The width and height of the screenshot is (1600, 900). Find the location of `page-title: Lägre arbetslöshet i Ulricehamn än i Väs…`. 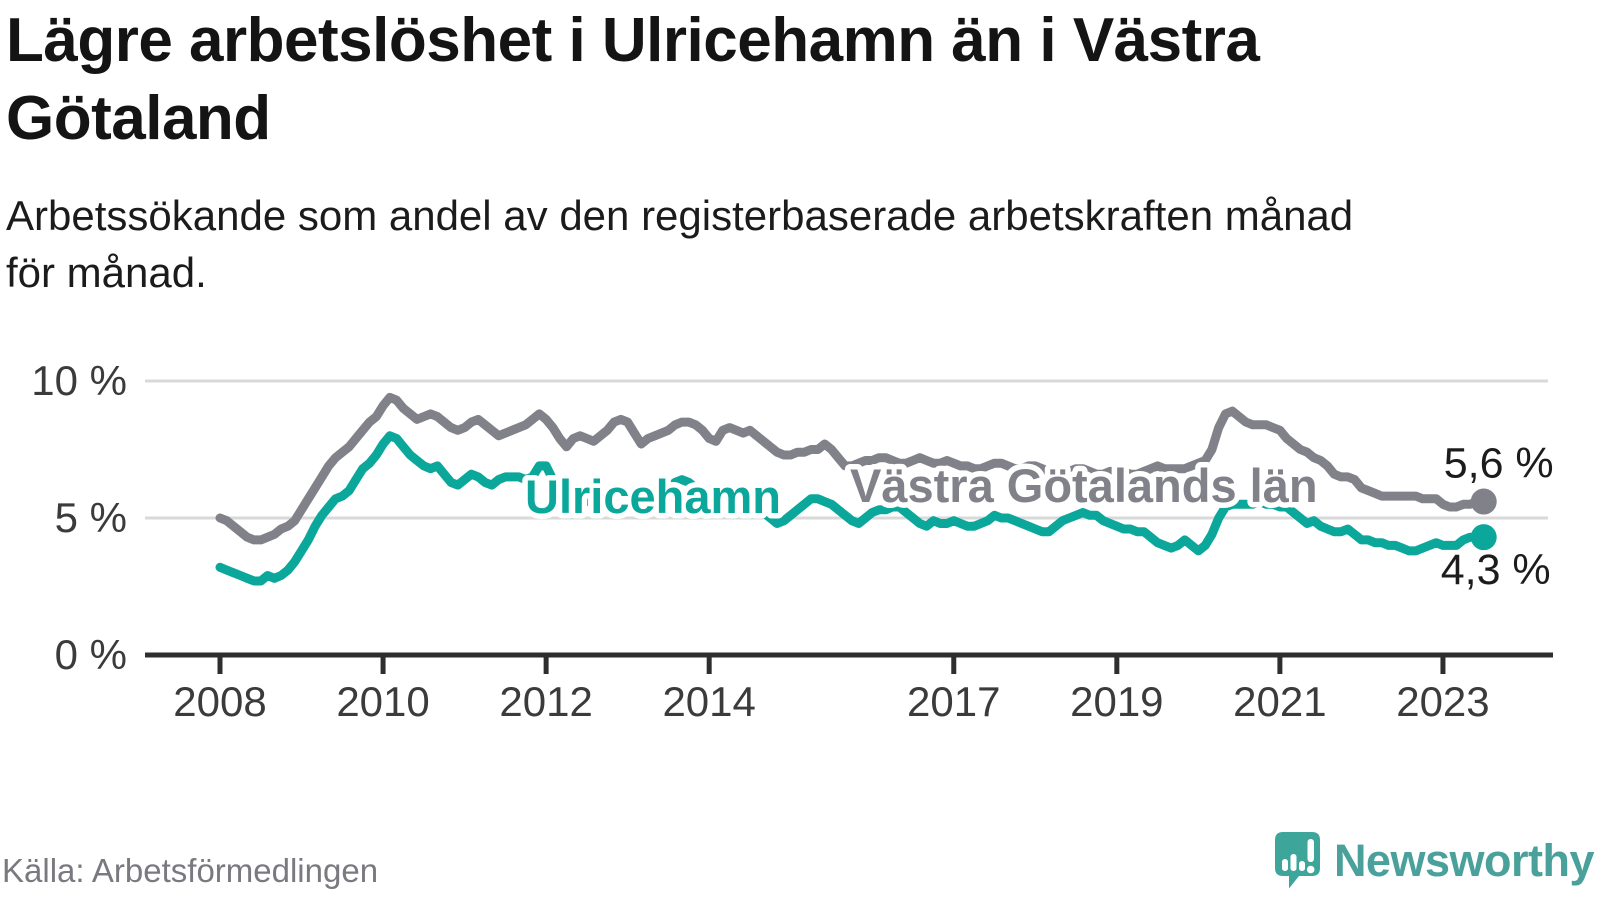

page-title: Lägre arbetslöshet i Ulricehamn än i Väs… is located at coordinates (633, 80).